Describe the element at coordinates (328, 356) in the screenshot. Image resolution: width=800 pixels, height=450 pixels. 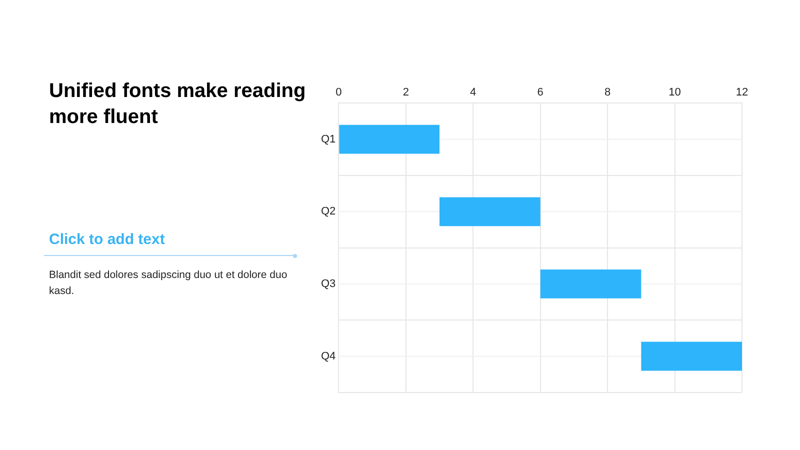
I see `y-tick-label: Q4` at that location.